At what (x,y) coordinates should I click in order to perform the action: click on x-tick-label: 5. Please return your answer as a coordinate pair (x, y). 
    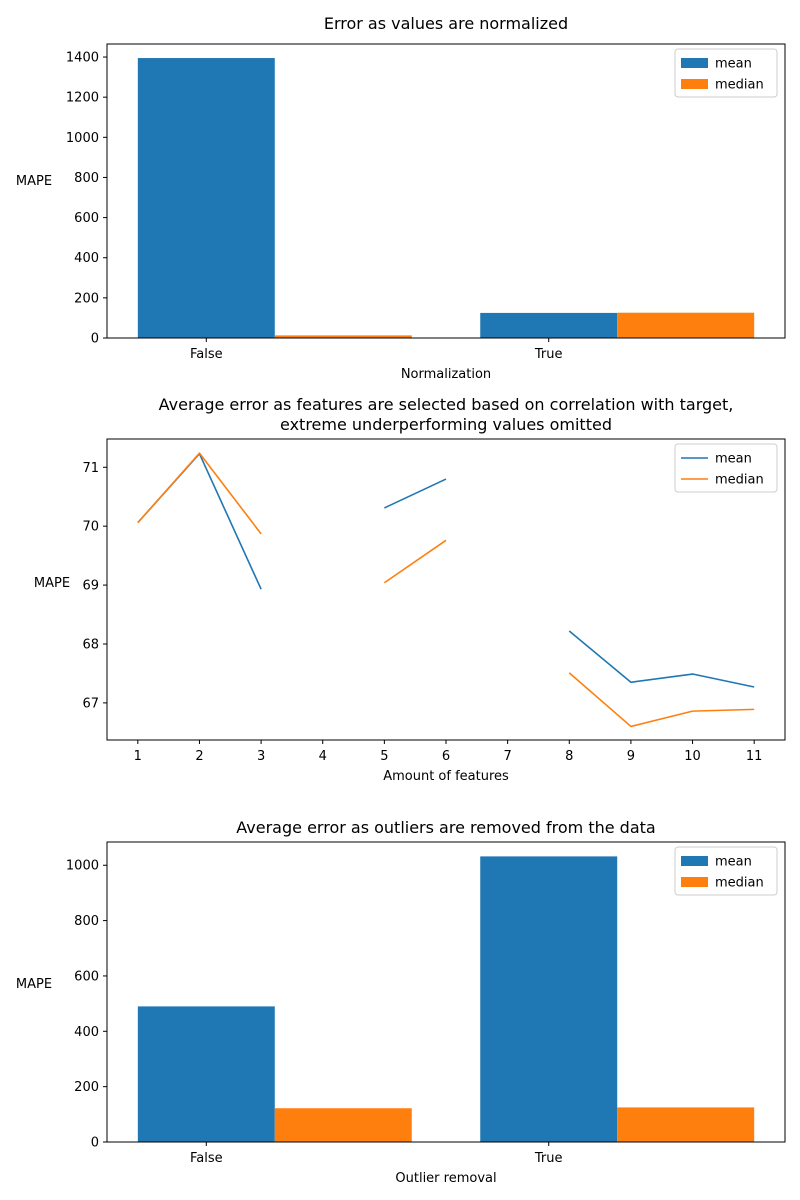
    Looking at the image, I should click on (384, 756).